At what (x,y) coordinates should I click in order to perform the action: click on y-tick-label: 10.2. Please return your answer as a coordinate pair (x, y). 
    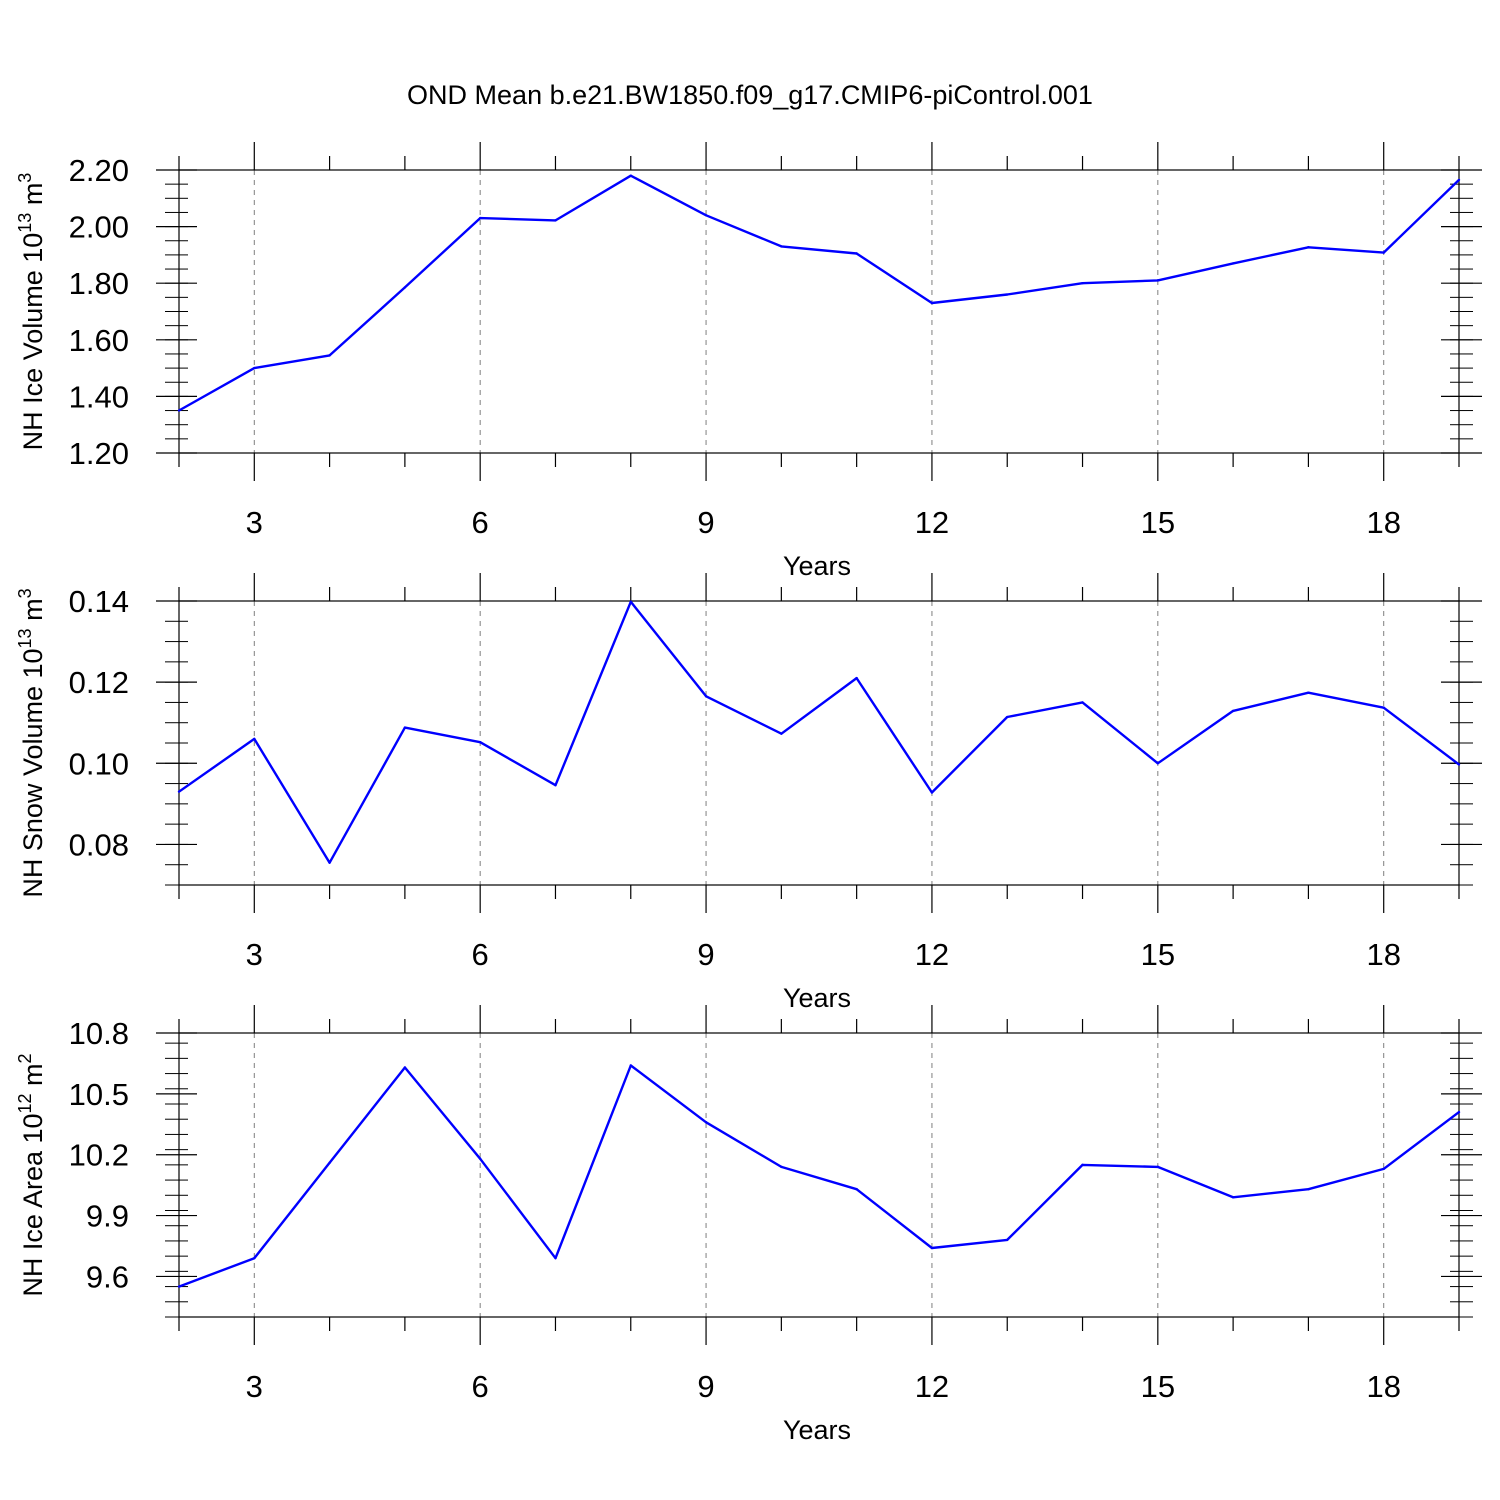
    Looking at the image, I should click on (99, 1155).